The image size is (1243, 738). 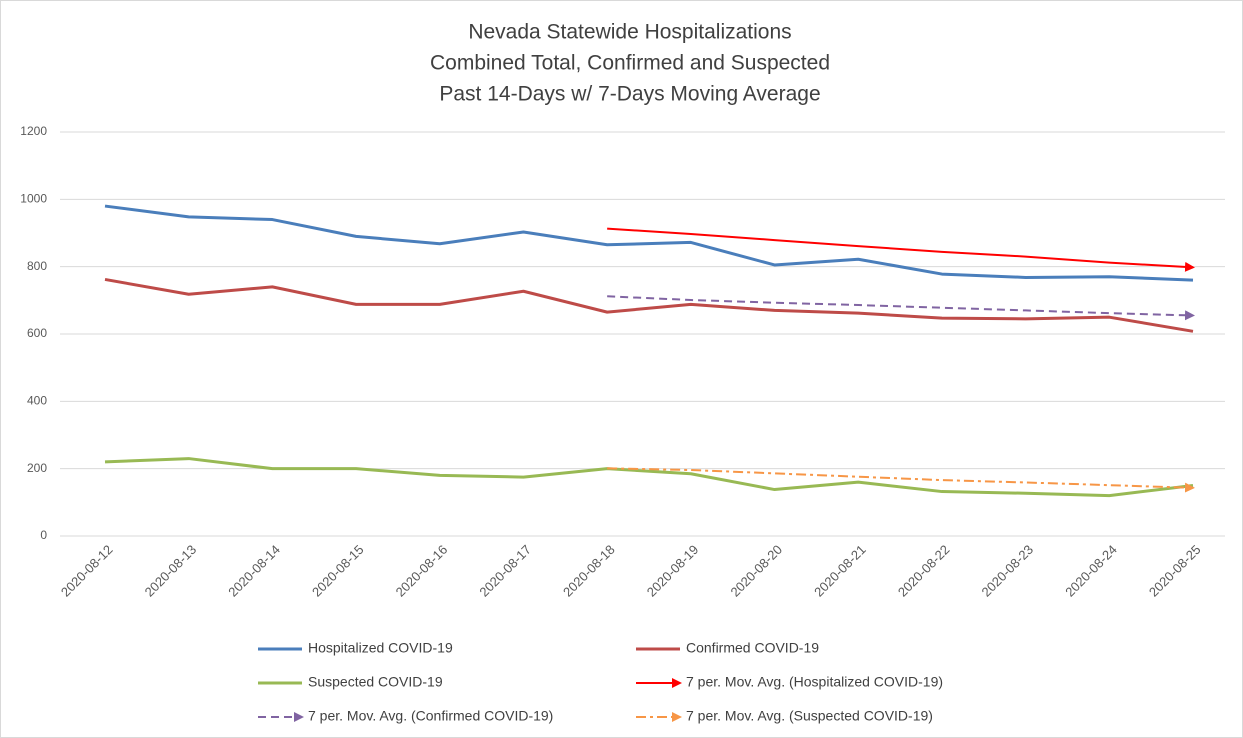 What do you see at coordinates (37, 468) in the screenshot?
I see `y-tick-label: 200` at bounding box center [37, 468].